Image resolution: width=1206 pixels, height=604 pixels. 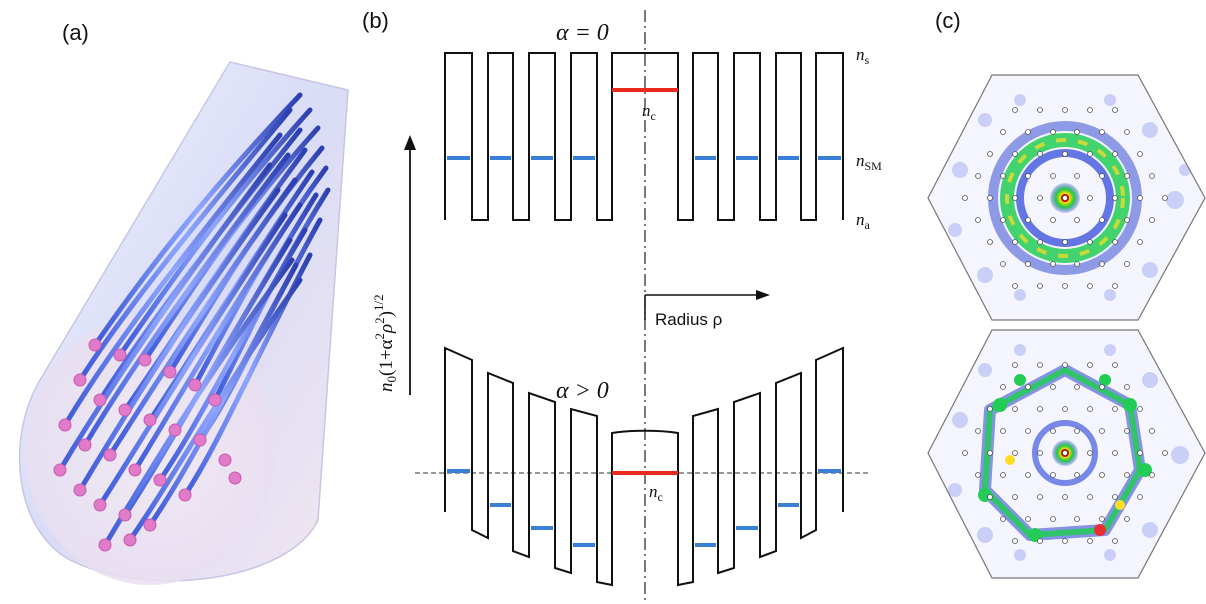 I want to click on nc-label-top: nc, so click(x=649, y=112).